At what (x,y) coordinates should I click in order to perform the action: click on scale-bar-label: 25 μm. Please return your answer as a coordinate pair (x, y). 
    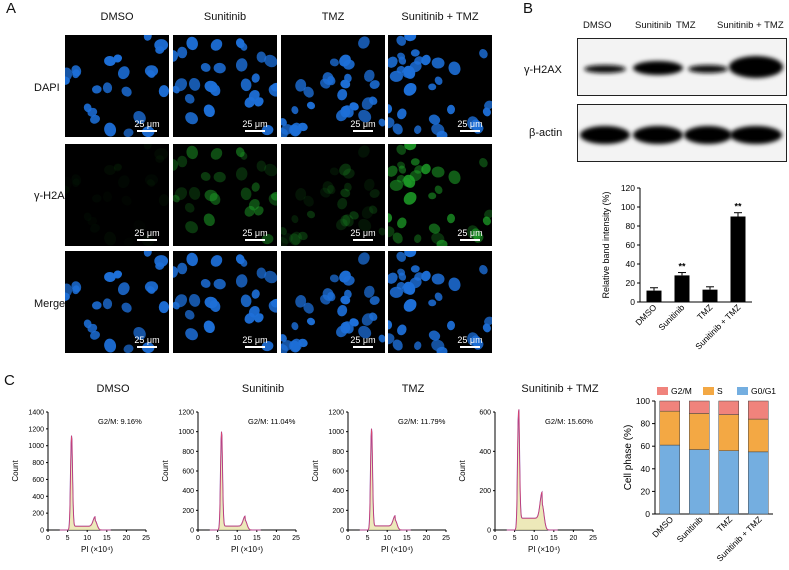
    Looking at the image, I should click on (363, 340).